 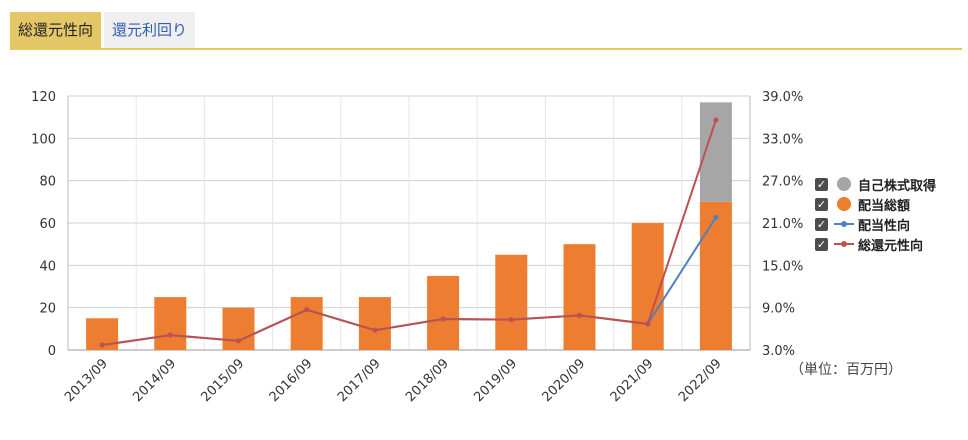 I want to click on y-left-tick-label: 0, so click(x=52, y=351).